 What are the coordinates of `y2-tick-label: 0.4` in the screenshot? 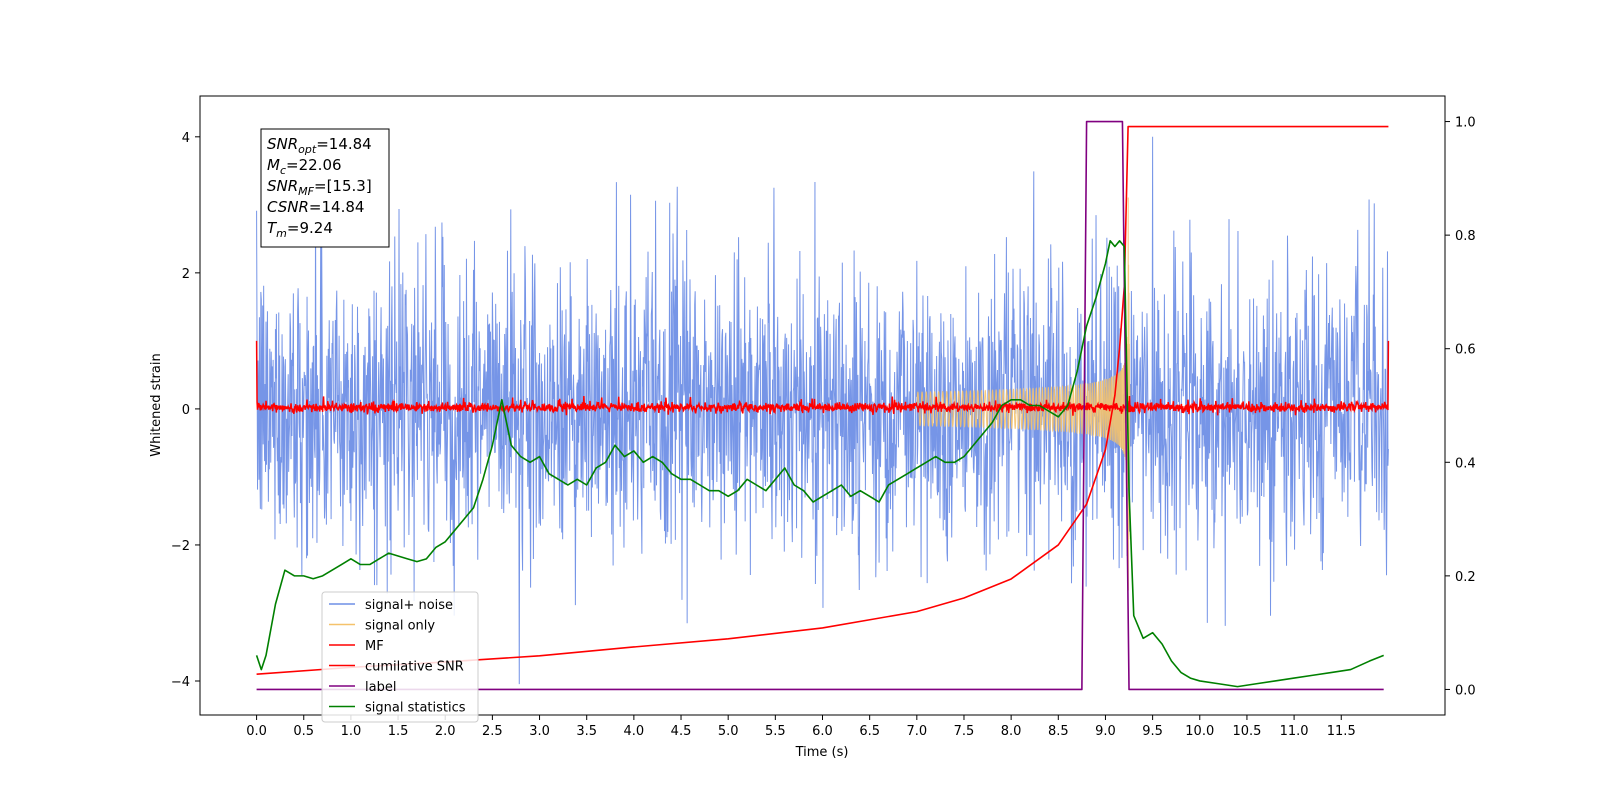 It's located at (1465, 463).